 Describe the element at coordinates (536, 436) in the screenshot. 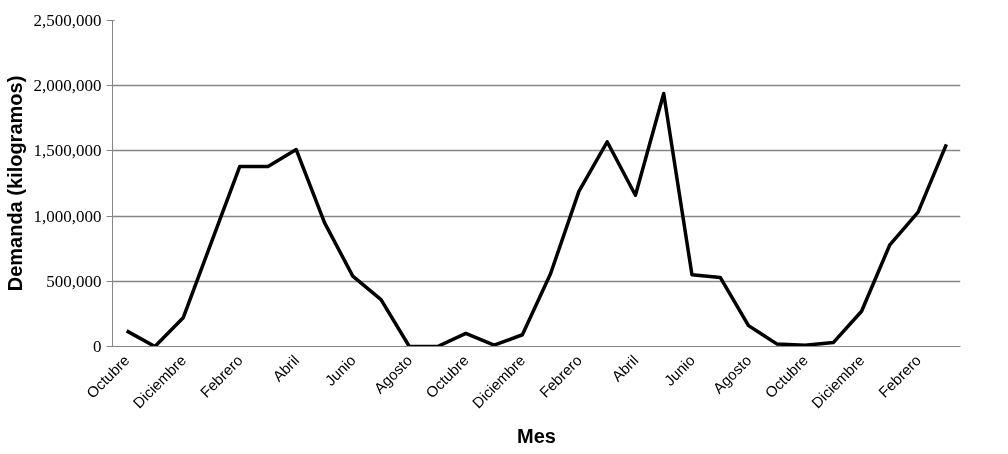

I see `x-axis-title: Mes` at that location.